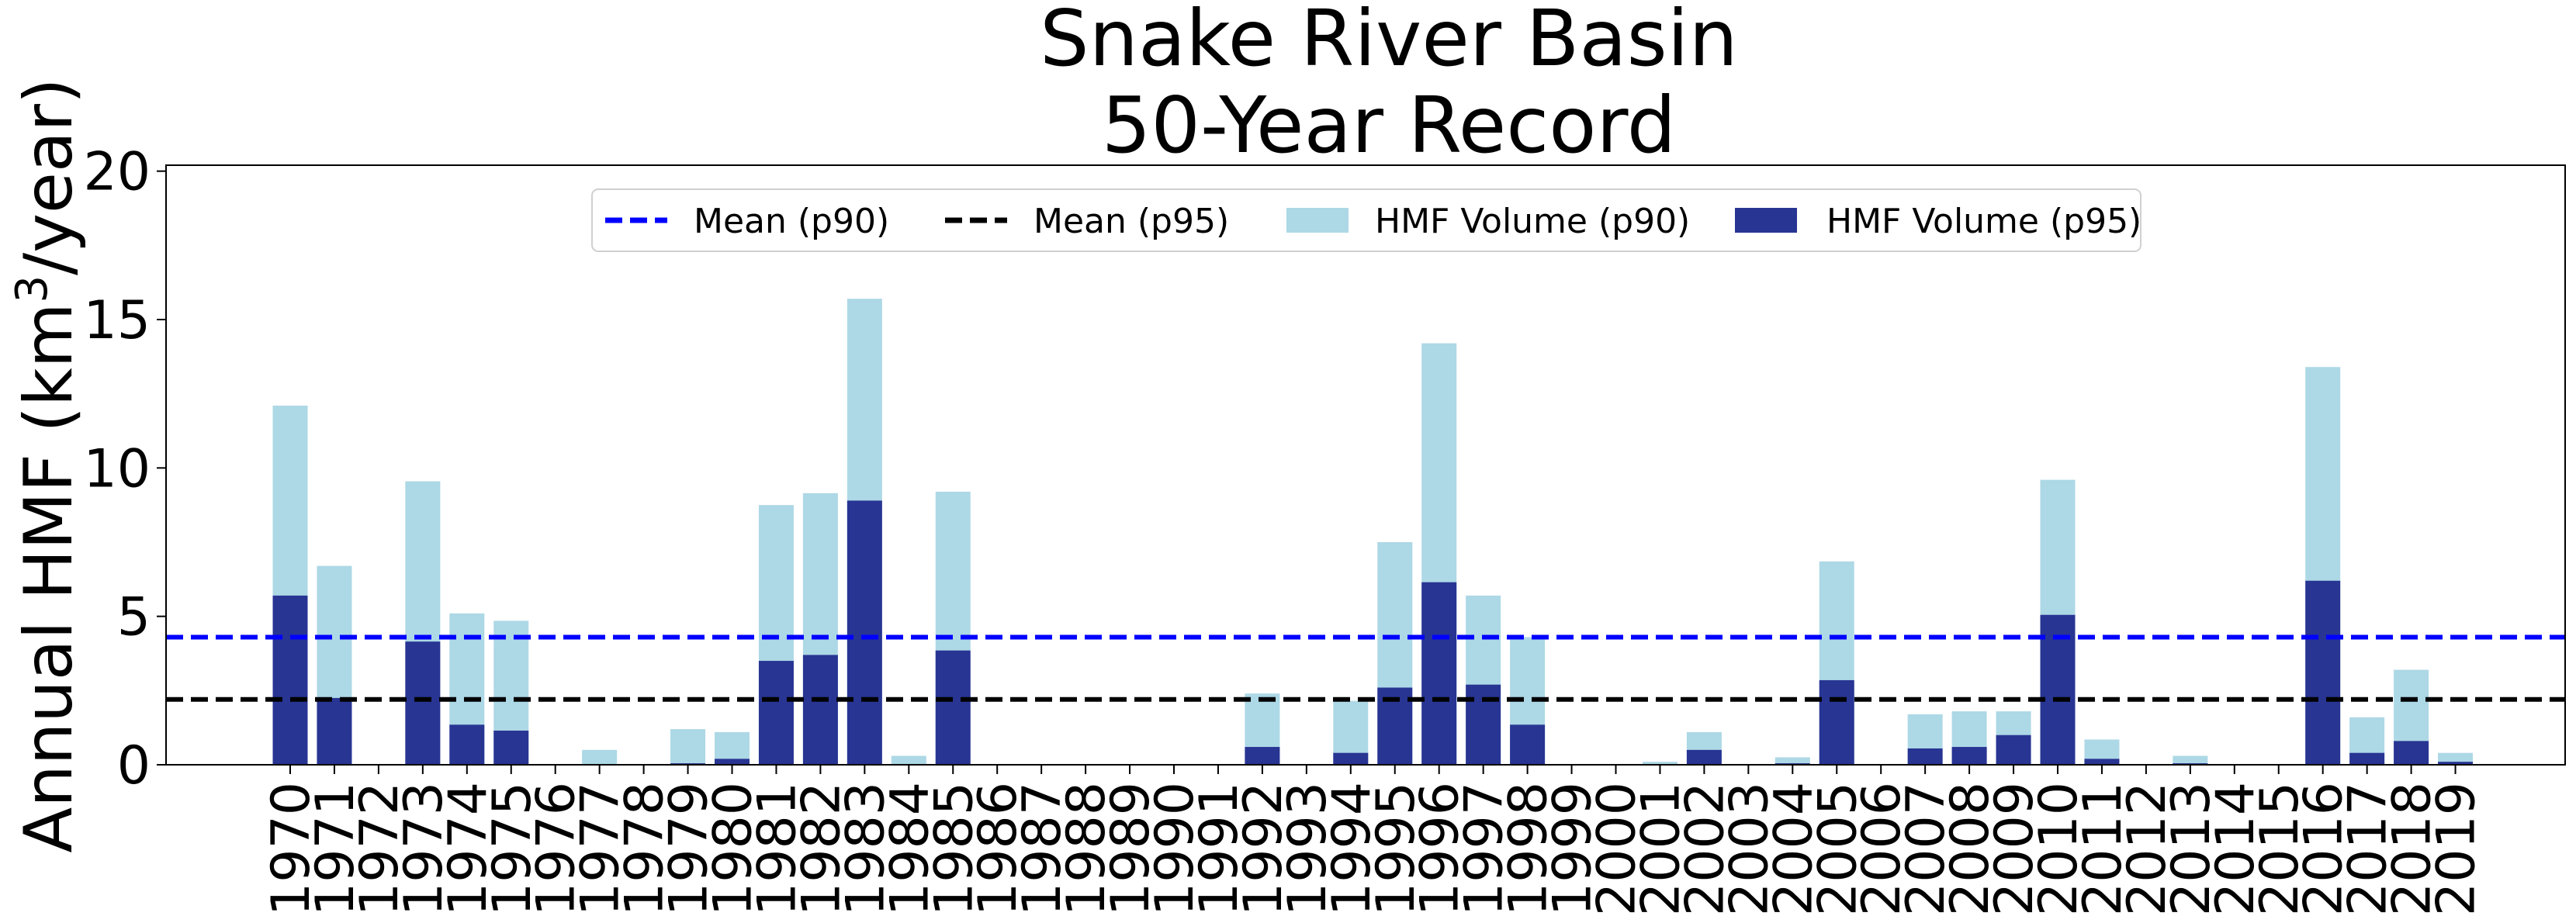  Describe the element at coordinates (1925, 756) in the screenshot. I see `bar-p95-2007` at that location.